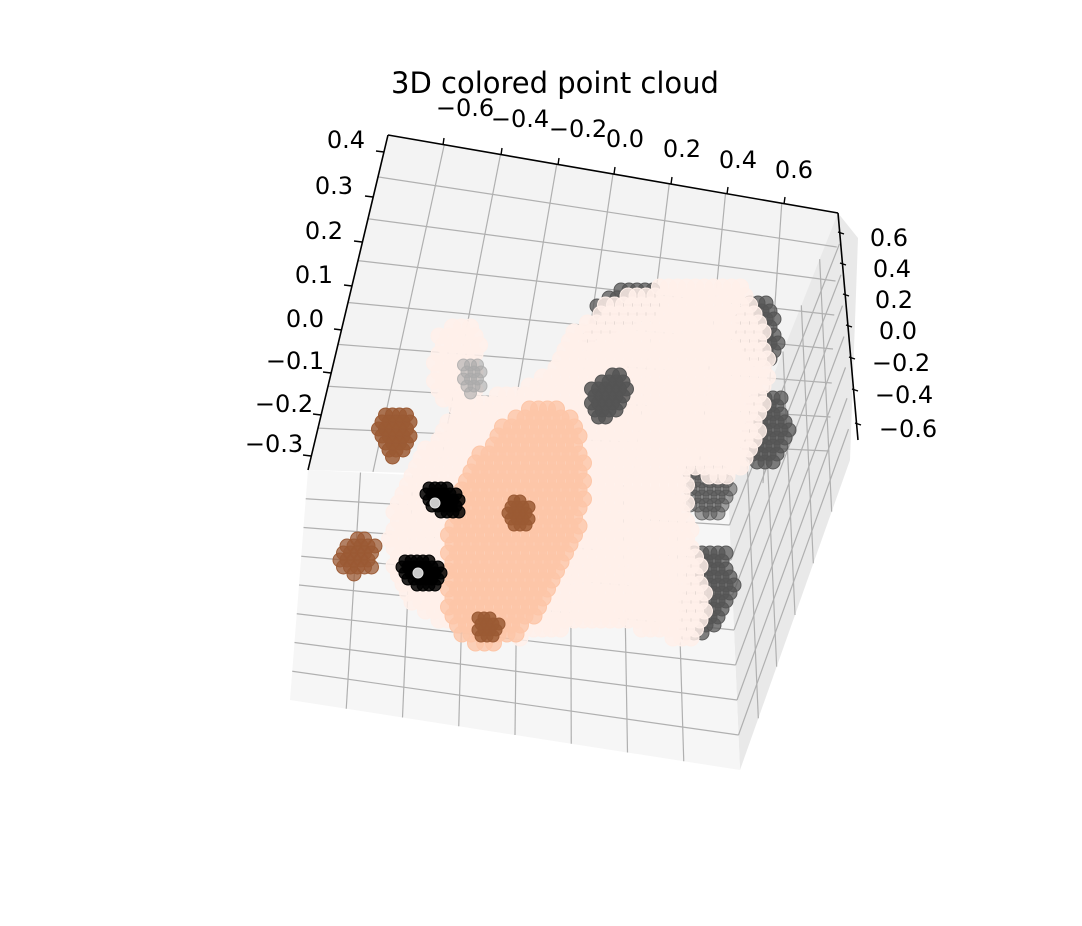 Image resolution: width=1082 pixels, height=926 pixels. I want to click on z-tick-label: −0.1, so click(295, 361).